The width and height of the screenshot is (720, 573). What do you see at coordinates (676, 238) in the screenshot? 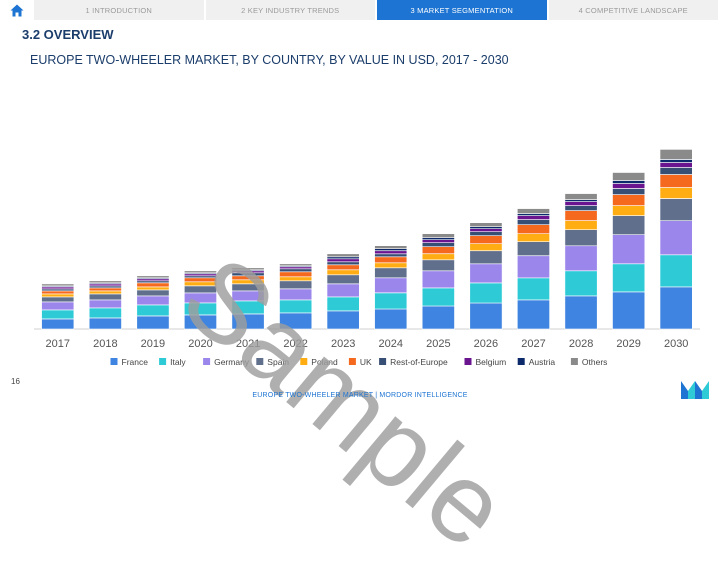
I see `bar-segment-germany-2030` at bounding box center [676, 238].